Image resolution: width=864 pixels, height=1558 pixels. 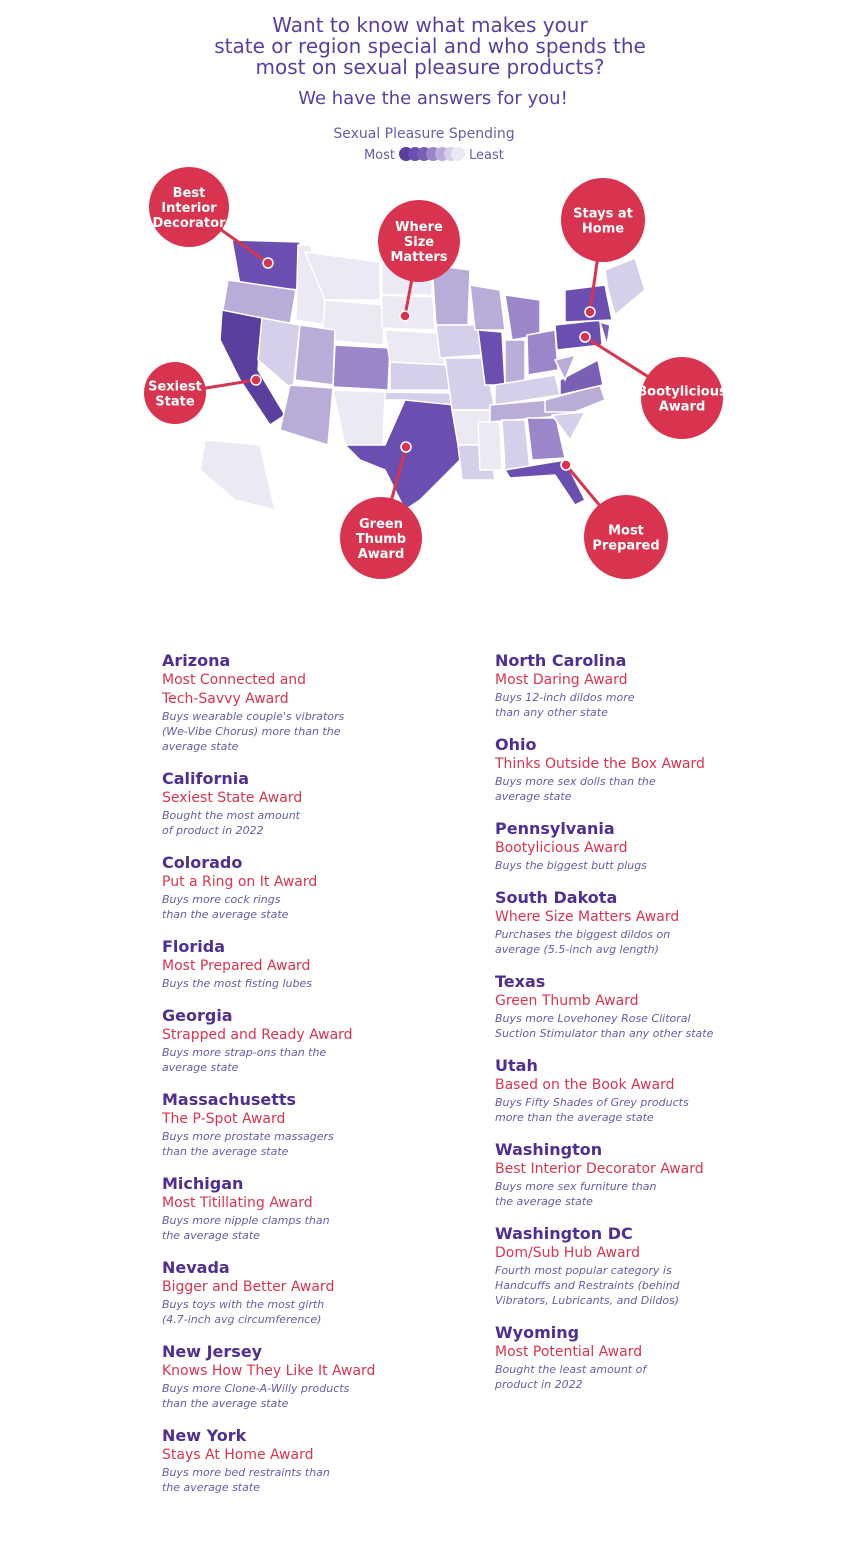 What do you see at coordinates (242, 1319) in the screenshot?
I see `award-description: (4.7-inch avg circumference)` at bounding box center [242, 1319].